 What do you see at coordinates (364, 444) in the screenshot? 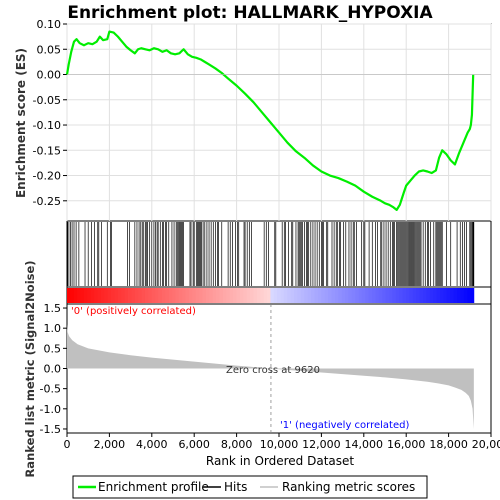
I see `x-tick-label: 14,000` at bounding box center [364, 444].